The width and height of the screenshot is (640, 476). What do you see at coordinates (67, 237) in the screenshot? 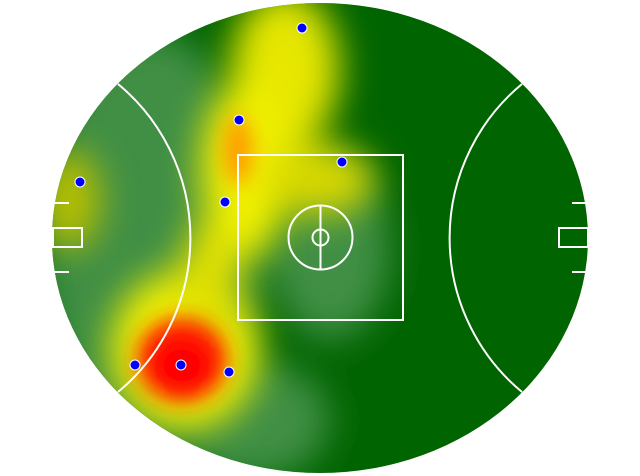
I see `left-goal-square` at bounding box center [67, 237].